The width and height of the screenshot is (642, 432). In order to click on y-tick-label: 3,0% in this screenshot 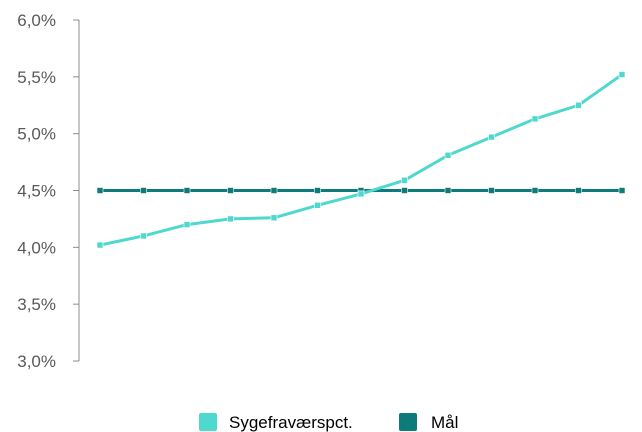, I will do `click(36, 361)`.